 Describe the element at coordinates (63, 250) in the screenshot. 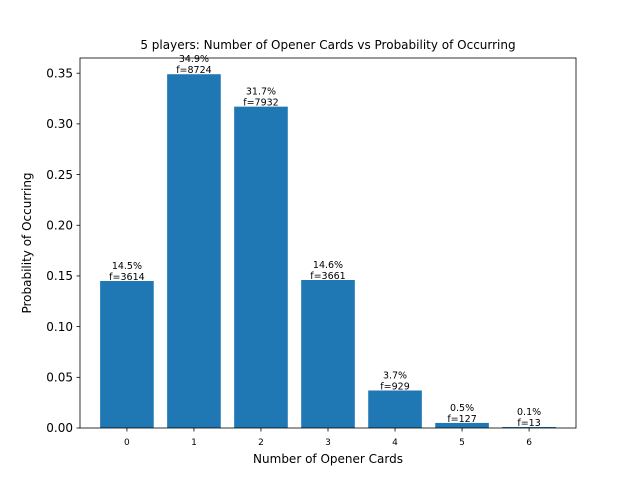

I see `y-axis: 0.00 0.05 0.10 0.15 0.20 0.25 0.30 0.35` at that location.